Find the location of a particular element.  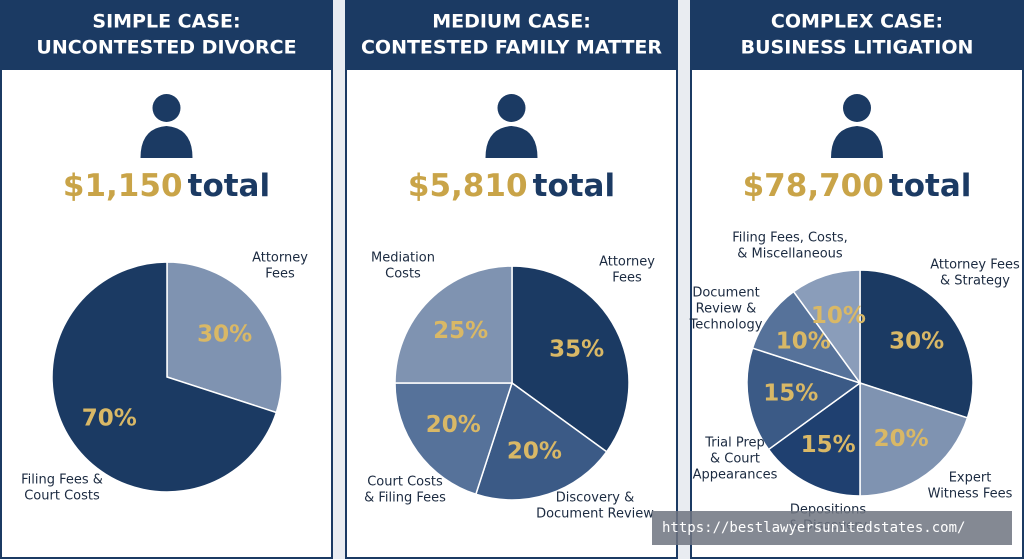

slice-category-label: Document is located at coordinates (725, 293).